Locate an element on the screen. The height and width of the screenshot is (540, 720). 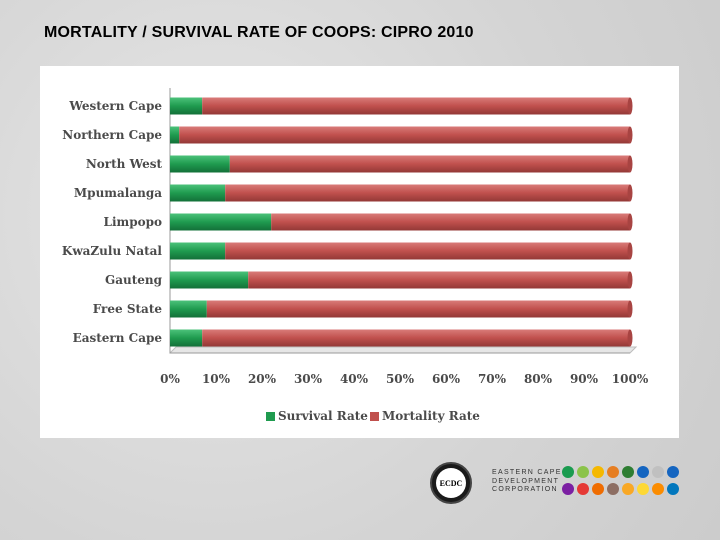
bar-mortality-rate-kwazulu-natal is located at coordinates (427, 251).